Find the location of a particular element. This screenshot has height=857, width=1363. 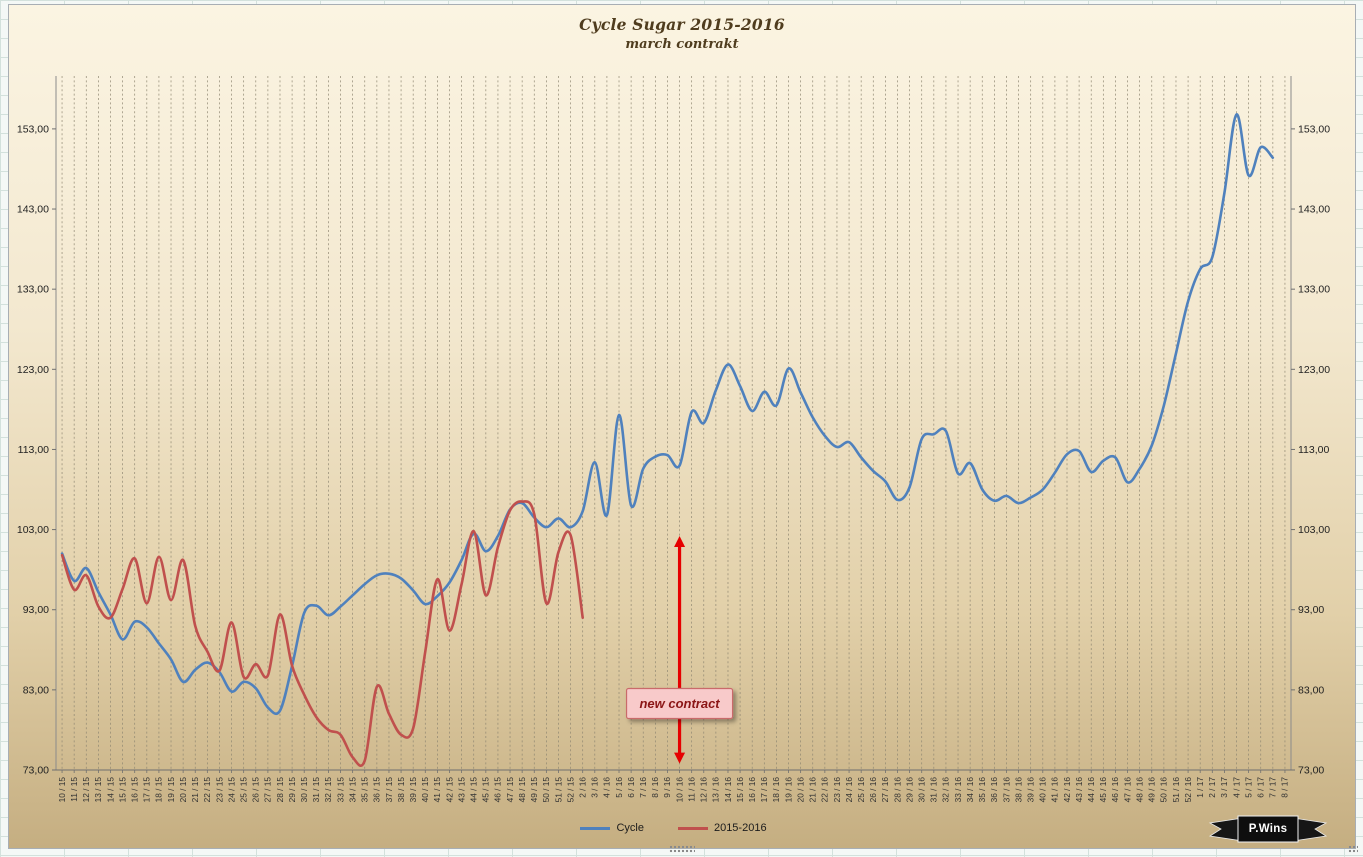

legend-item-2015-2016: 2015-2016 is located at coordinates (722, 828).